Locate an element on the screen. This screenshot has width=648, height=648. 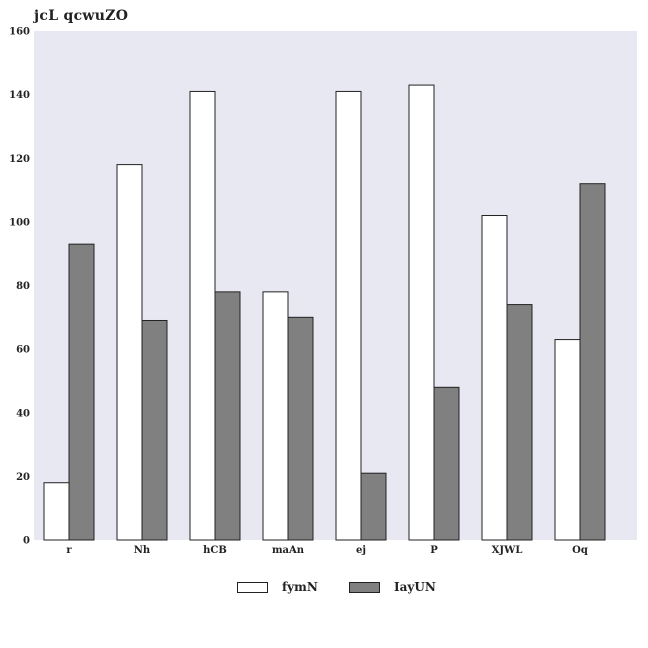
y-tick-label: 60 is located at coordinates (23, 350).